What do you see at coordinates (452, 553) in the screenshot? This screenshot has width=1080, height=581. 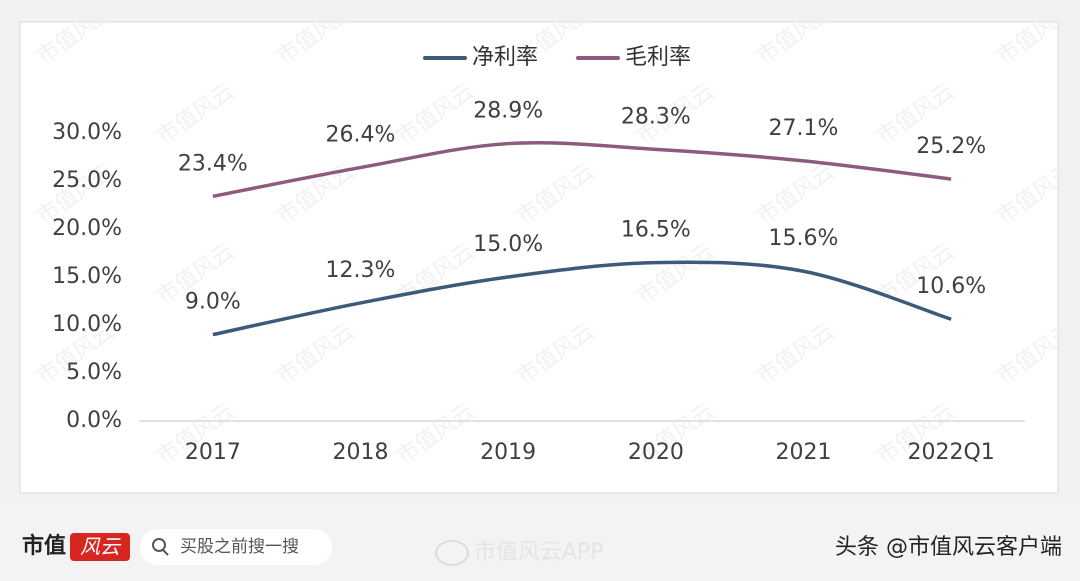 I see `weibo-icon` at bounding box center [452, 553].